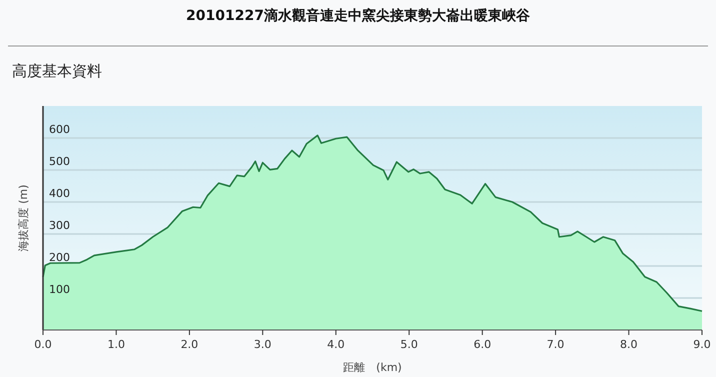  What do you see at coordinates (59, 289) in the screenshot?
I see `y-tick-label: 100` at bounding box center [59, 289].